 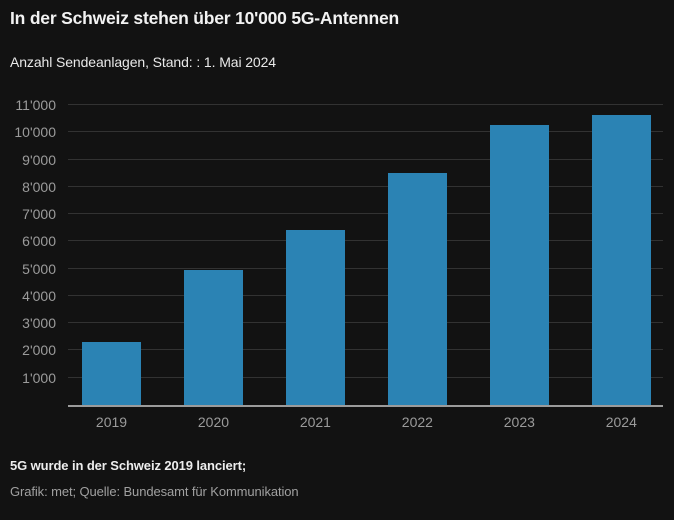 What do you see at coordinates (128, 465) in the screenshot?
I see `footnote: 5G wurde in der Schweiz 2019 lanciert;` at bounding box center [128, 465].